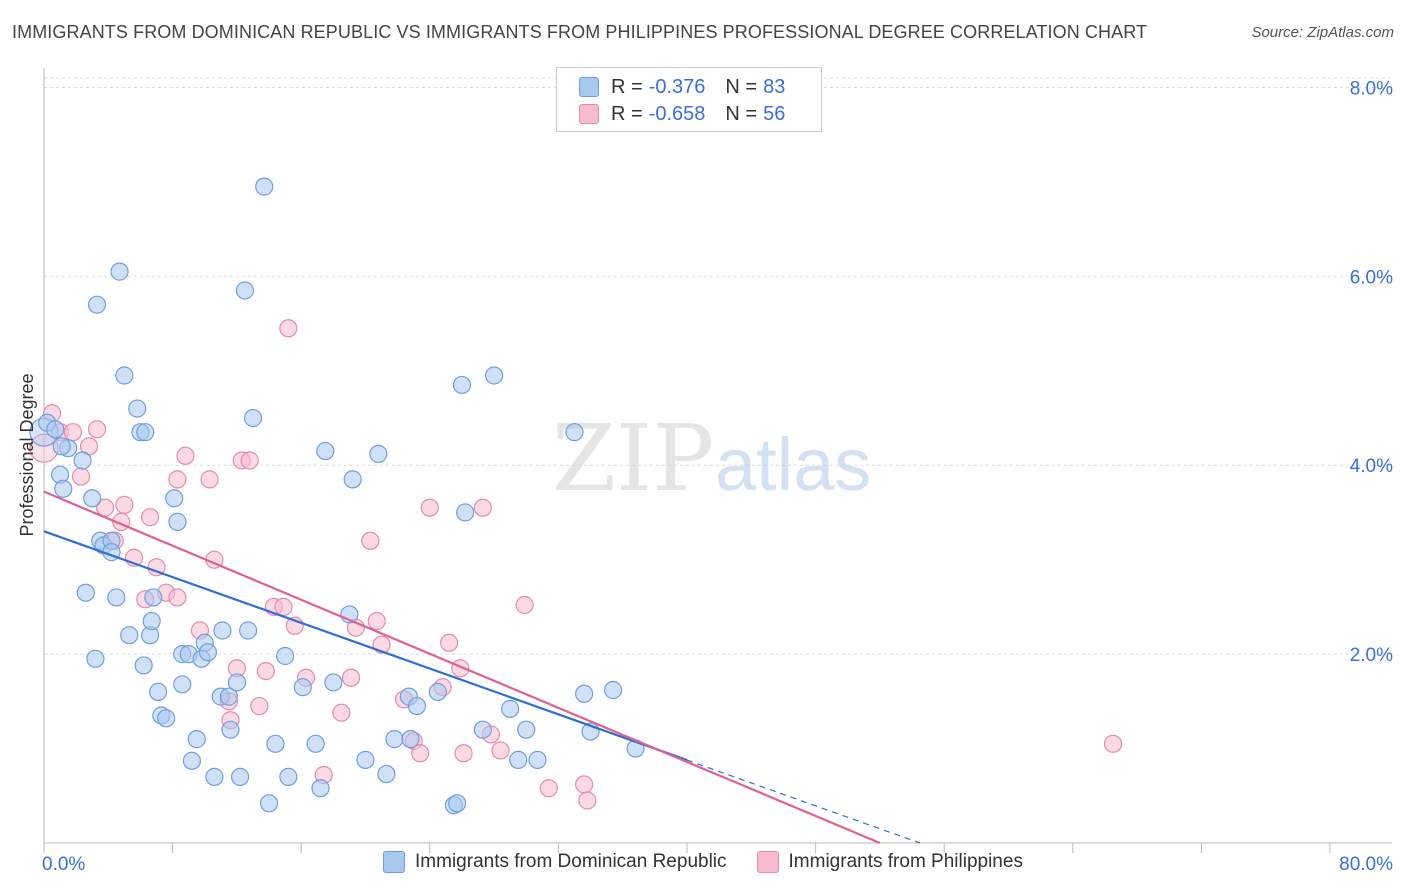 Image resolution: width=1406 pixels, height=892 pixels. Describe the element at coordinates (365, 646) in the screenshot. I see `trend-line-dominican` at that location.